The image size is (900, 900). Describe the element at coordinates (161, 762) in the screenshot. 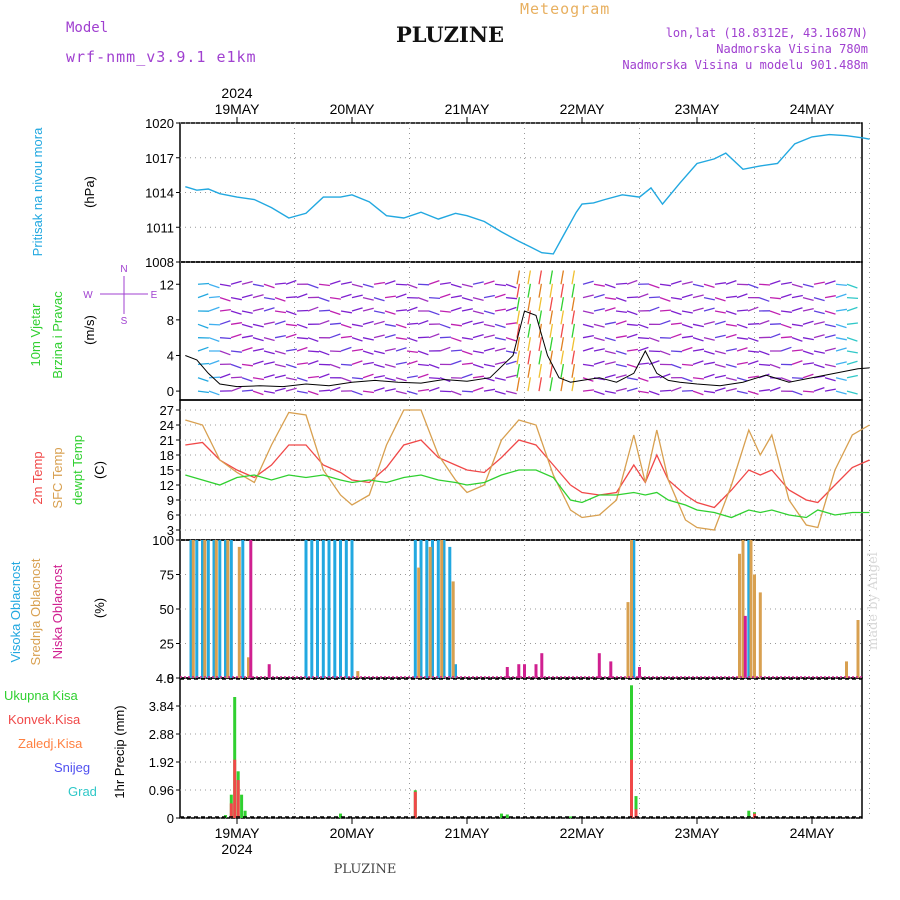

I see `y-tick-label: 1.92` at that location.